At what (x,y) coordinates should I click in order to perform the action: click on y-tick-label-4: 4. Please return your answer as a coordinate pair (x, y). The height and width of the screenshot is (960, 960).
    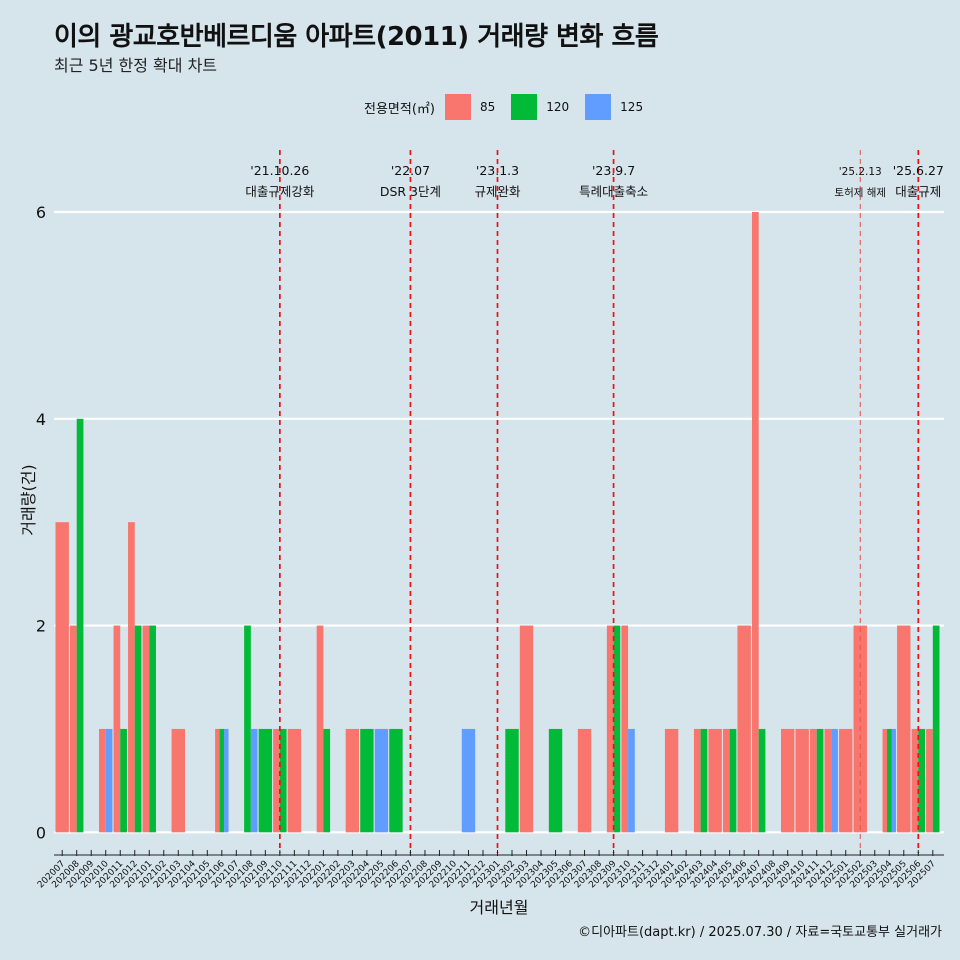
    Looking at the image, I should click on (41, 419).